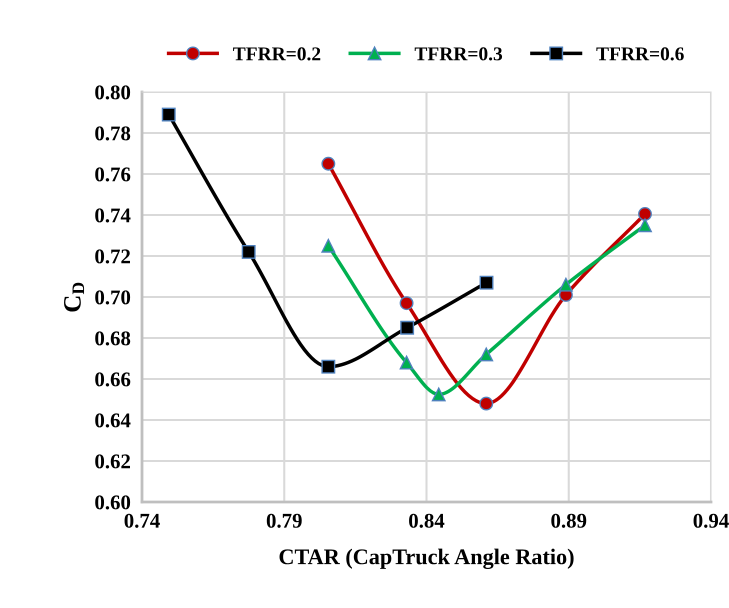  I want to click on legend-label: TFRR=0.2, so click(276, 53).